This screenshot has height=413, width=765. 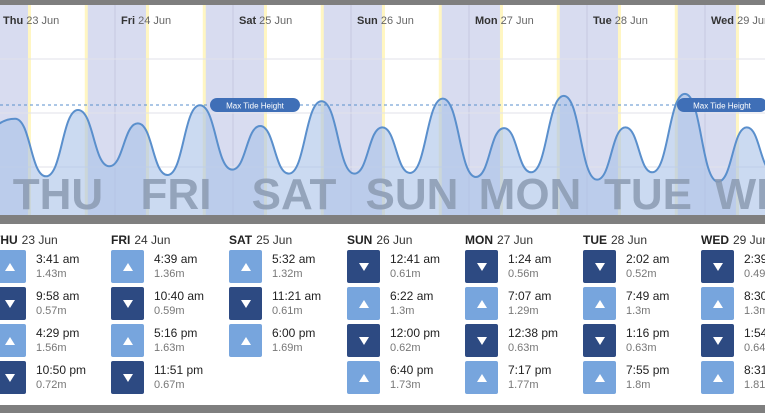 I want to click on chart-day-label: Wed 29 Jun, so click(x=738, y=21).